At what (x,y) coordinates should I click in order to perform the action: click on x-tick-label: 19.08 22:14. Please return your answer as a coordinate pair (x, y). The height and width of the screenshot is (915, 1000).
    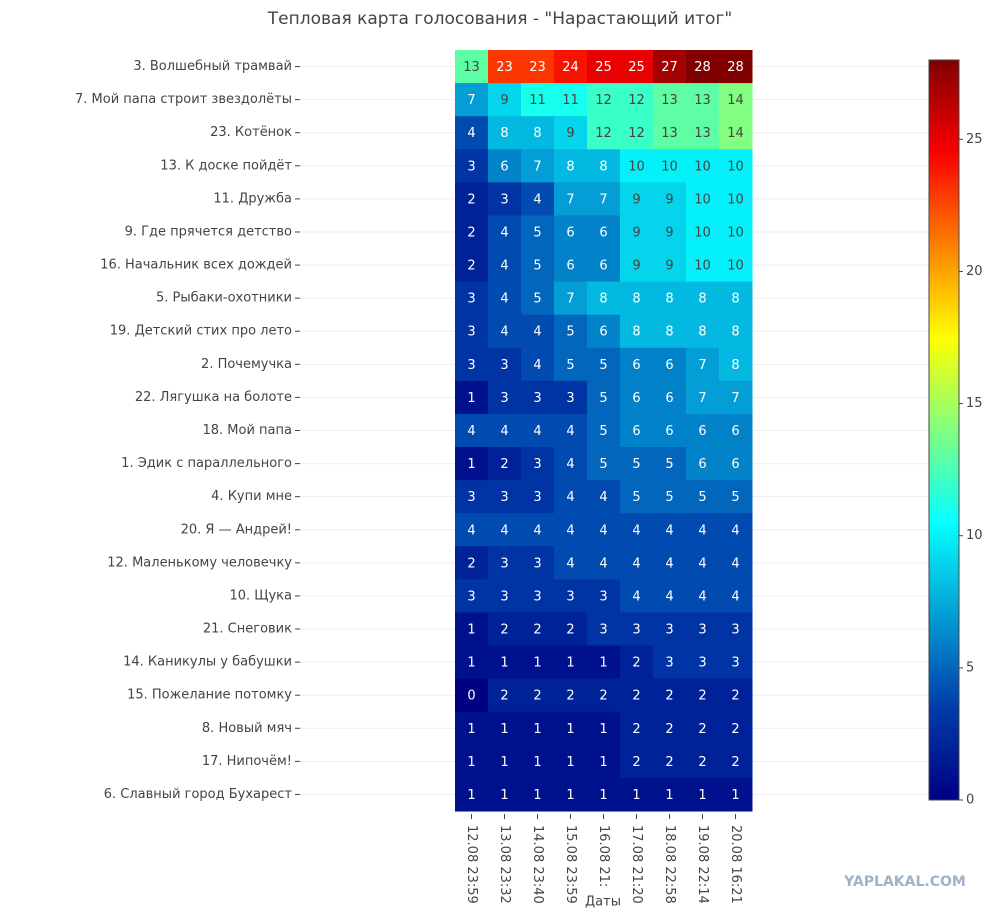
    Looking at the image, I should click on (702, 864).